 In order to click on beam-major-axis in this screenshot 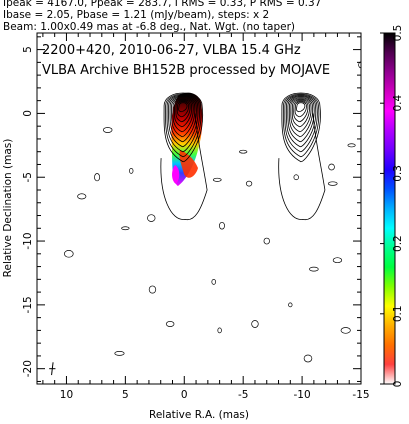, I will do `click(52, 369)`.